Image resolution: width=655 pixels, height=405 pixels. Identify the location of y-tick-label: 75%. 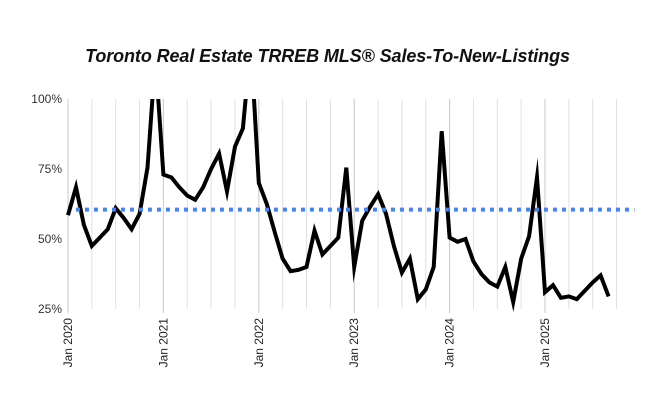
(50, 169).